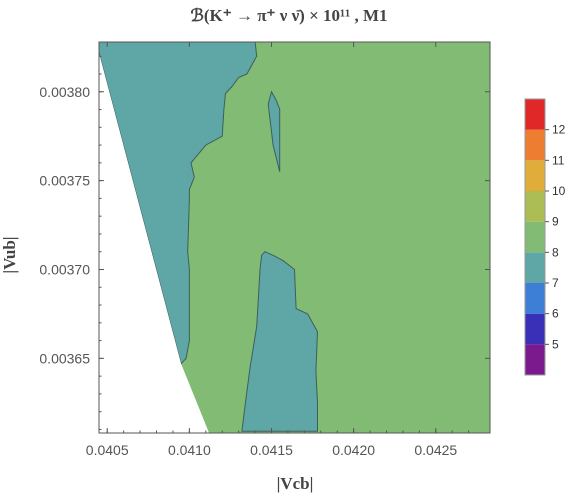  Describe the element at coordinates (271, 450) in the screenshot. I see `x-tick-label: 0.0415` at that location.